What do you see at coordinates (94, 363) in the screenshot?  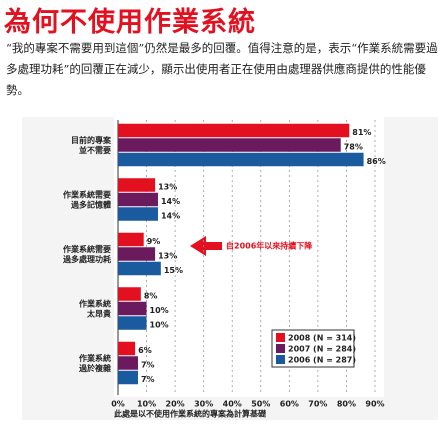 I see `y-tick-label: 作業系統過於複雜` at bounding box center [94, 363].